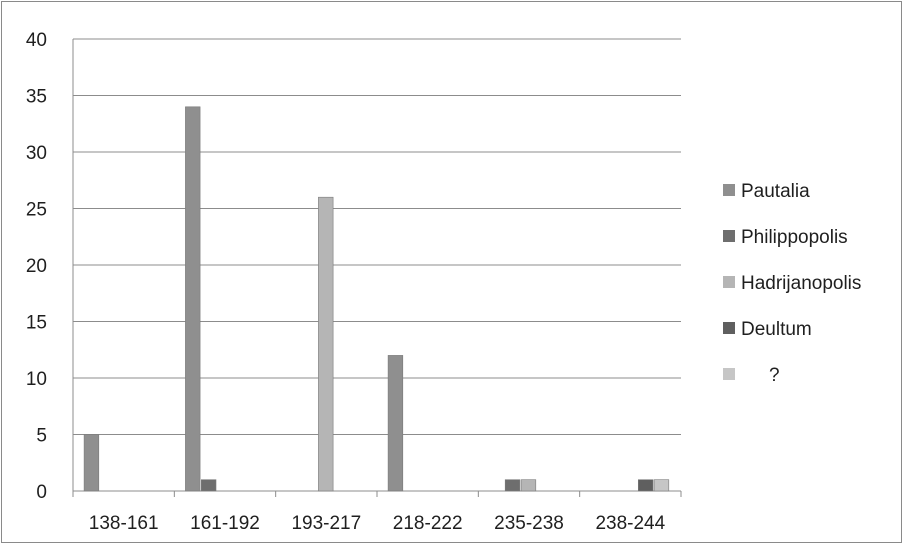 This screenshot has width=904, height=547. I want to click on y-tick-label-30: 30, so click(36, 153).